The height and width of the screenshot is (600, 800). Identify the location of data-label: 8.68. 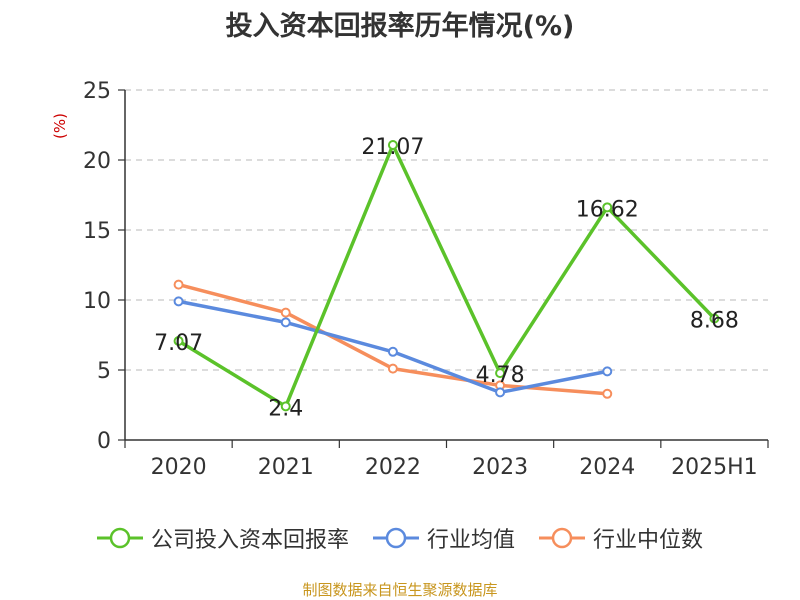
(714, 320).